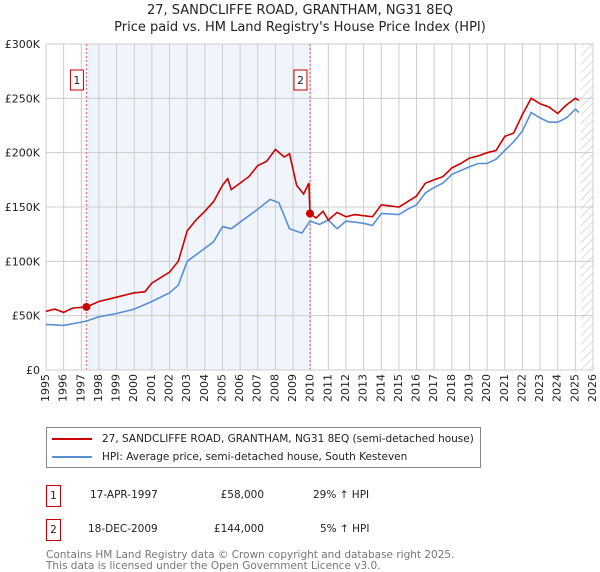 This screenshot has width=600, height=572. I want to click on x-tick-label: 1997, so click(80, 388).